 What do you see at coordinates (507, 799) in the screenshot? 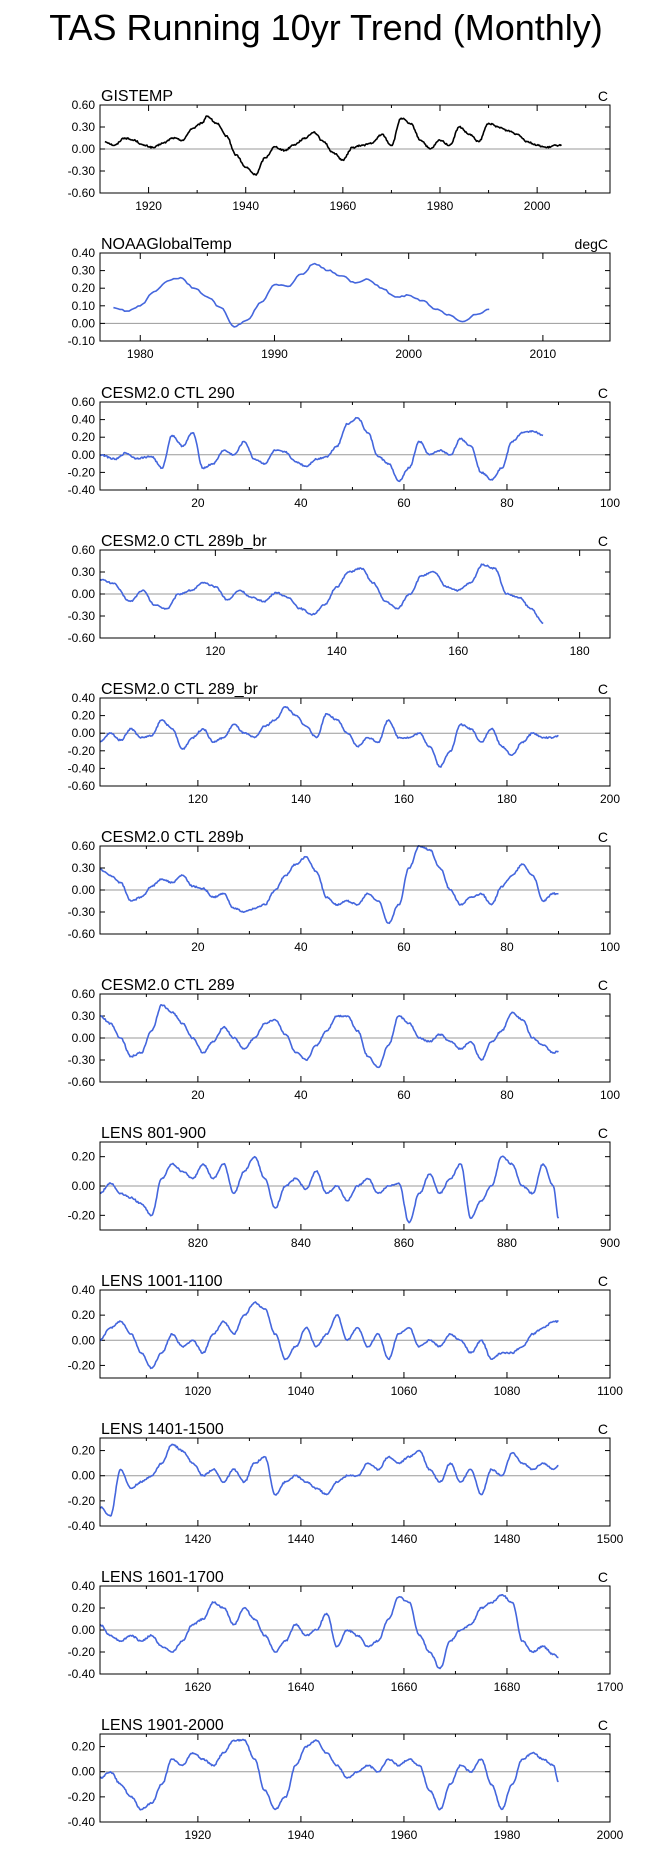
I see `x-tick-label: 180` at bounding box center [507, 799].